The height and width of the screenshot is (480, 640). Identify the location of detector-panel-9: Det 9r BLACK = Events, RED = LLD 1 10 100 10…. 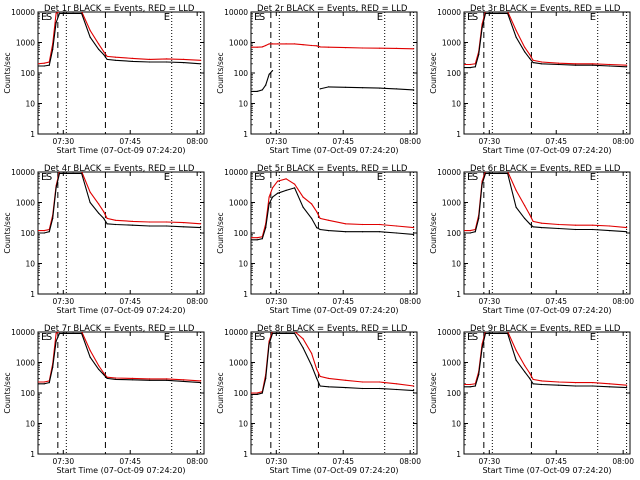
(531, 399).